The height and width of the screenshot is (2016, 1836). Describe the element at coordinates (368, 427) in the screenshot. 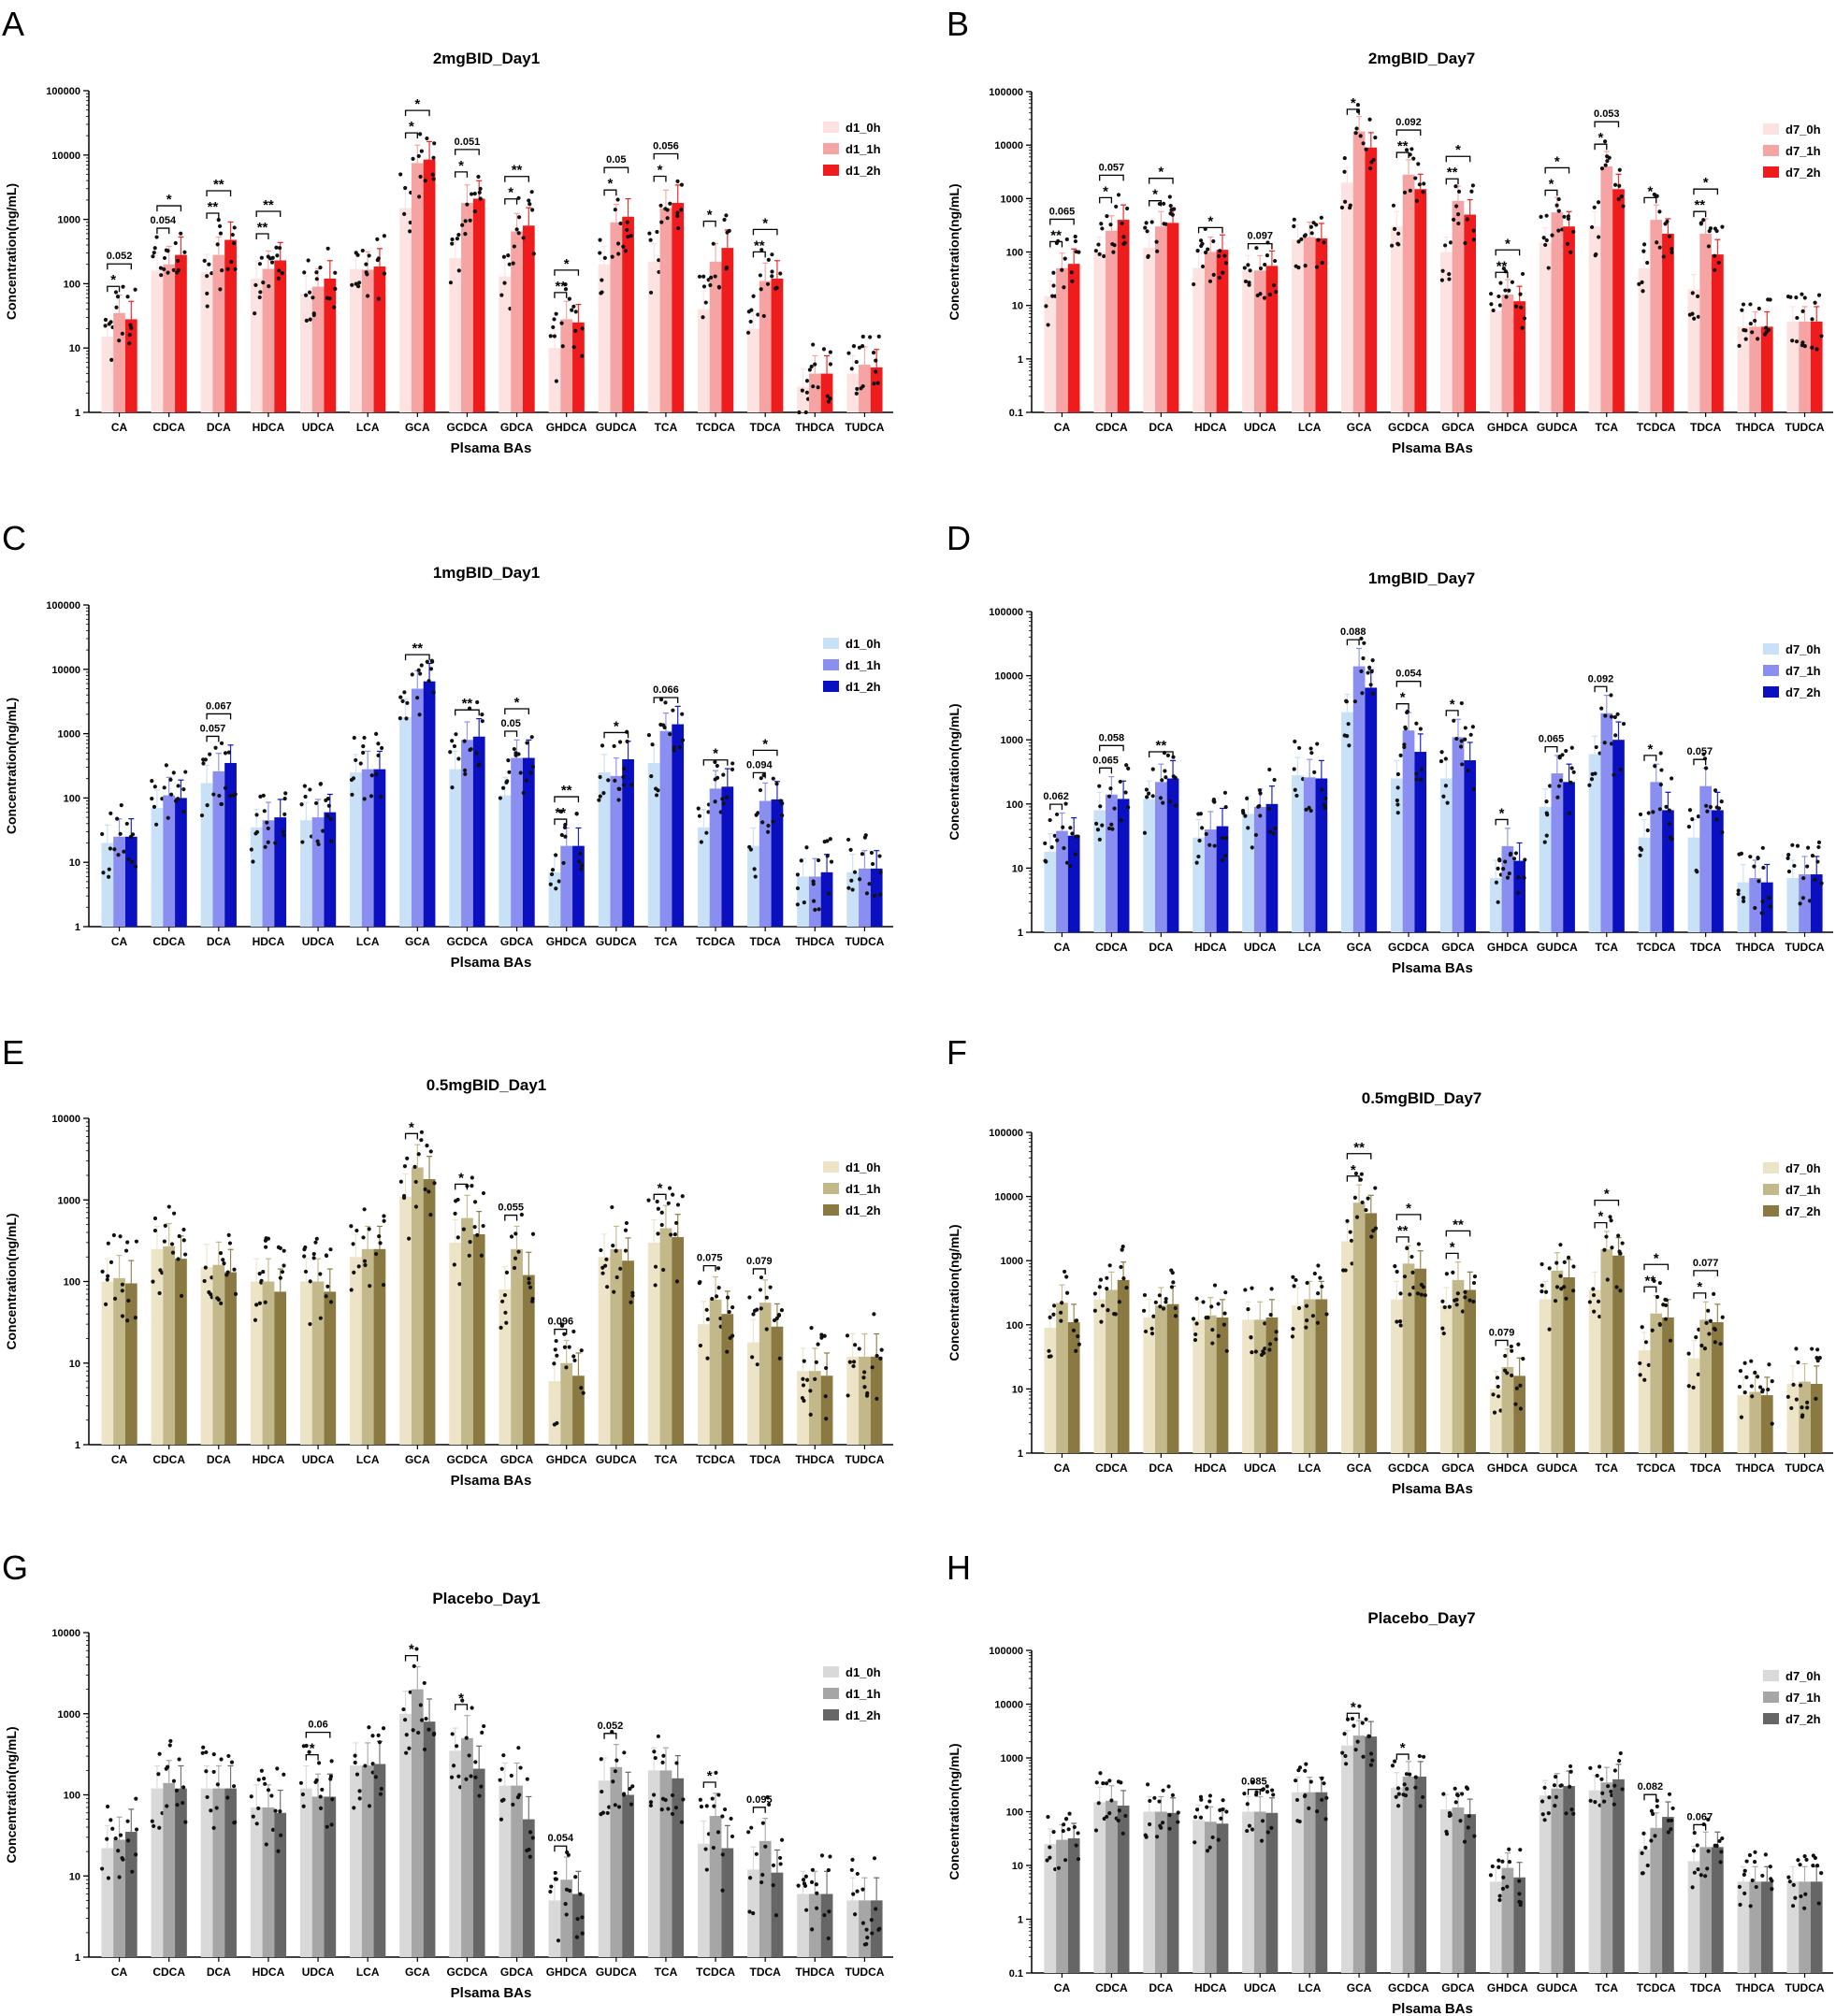

I see `x-tick-label: LCA` at that location.